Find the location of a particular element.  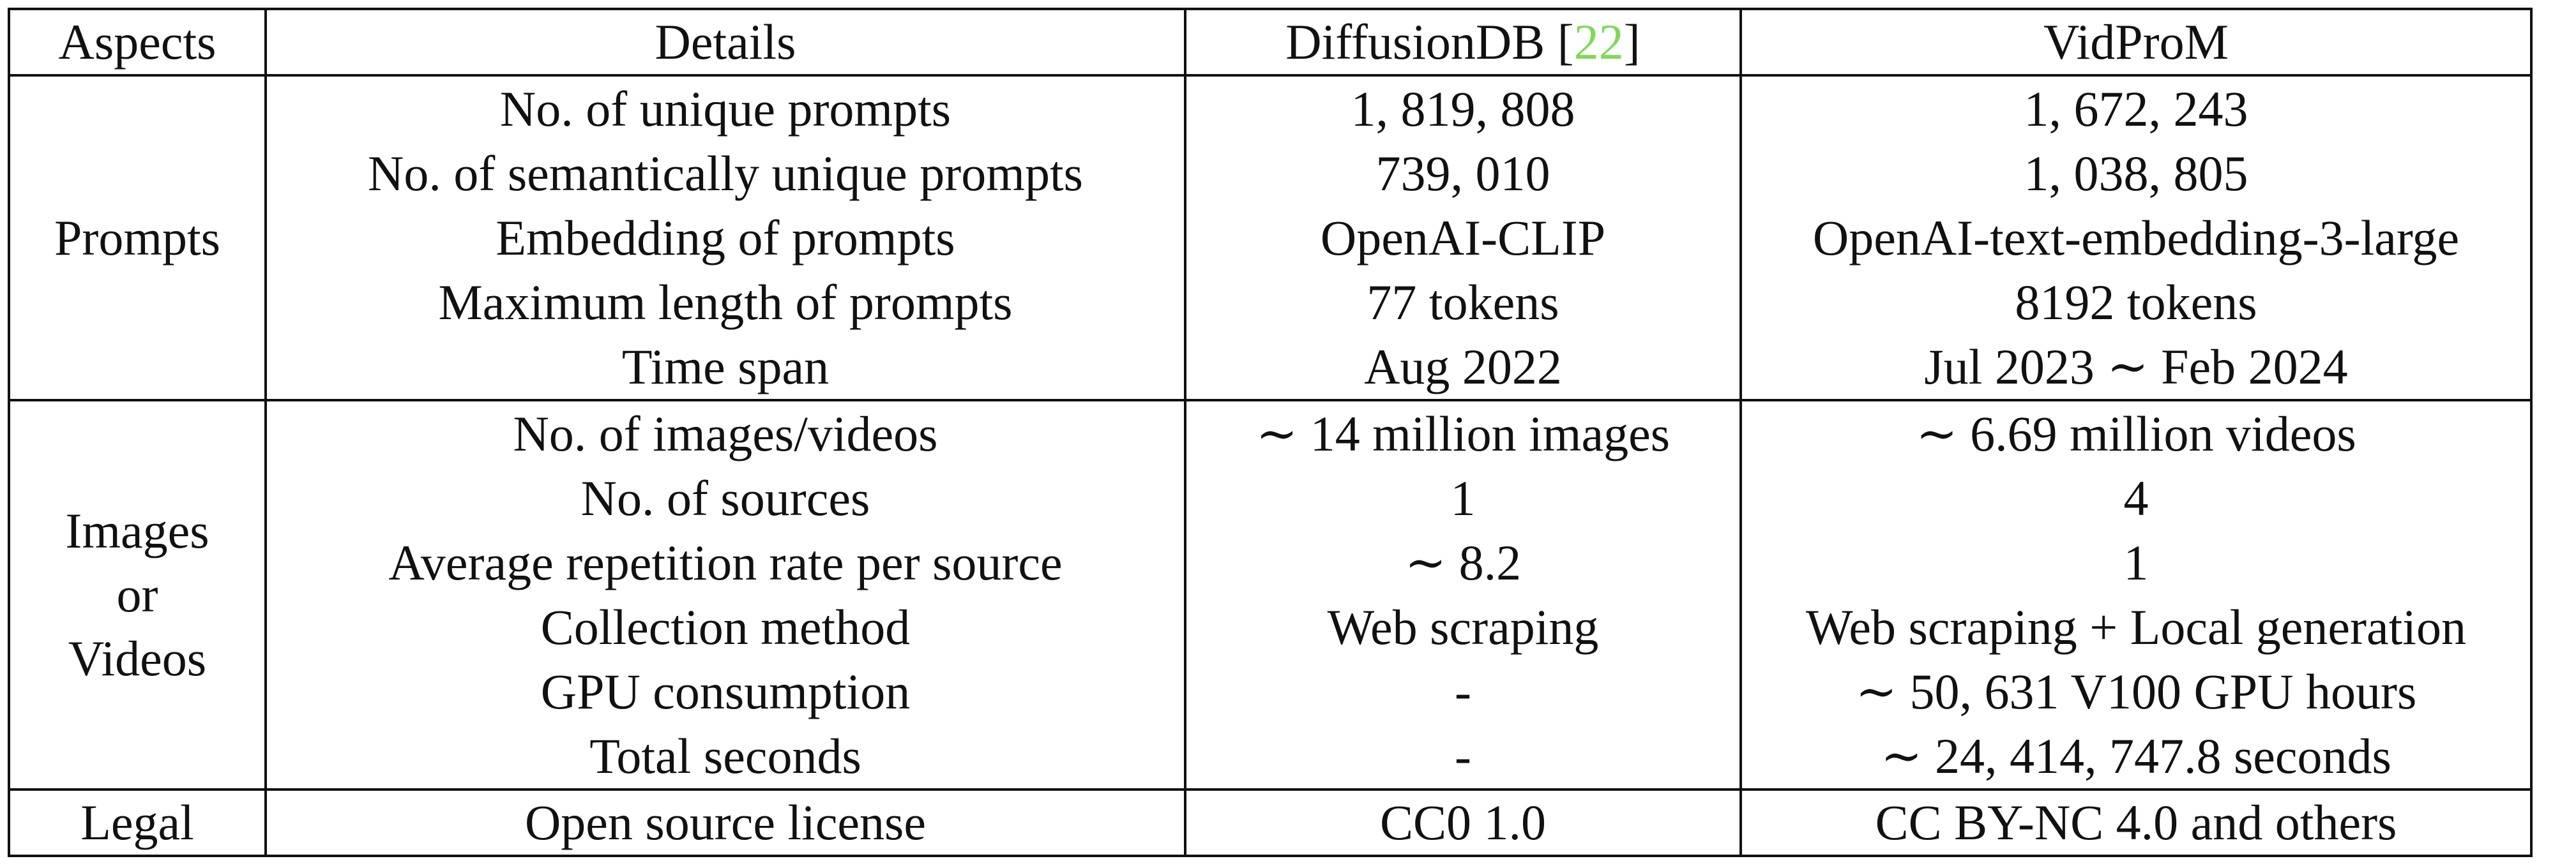

aspect-videos-label: Videos is located at coordinates (138, 658).